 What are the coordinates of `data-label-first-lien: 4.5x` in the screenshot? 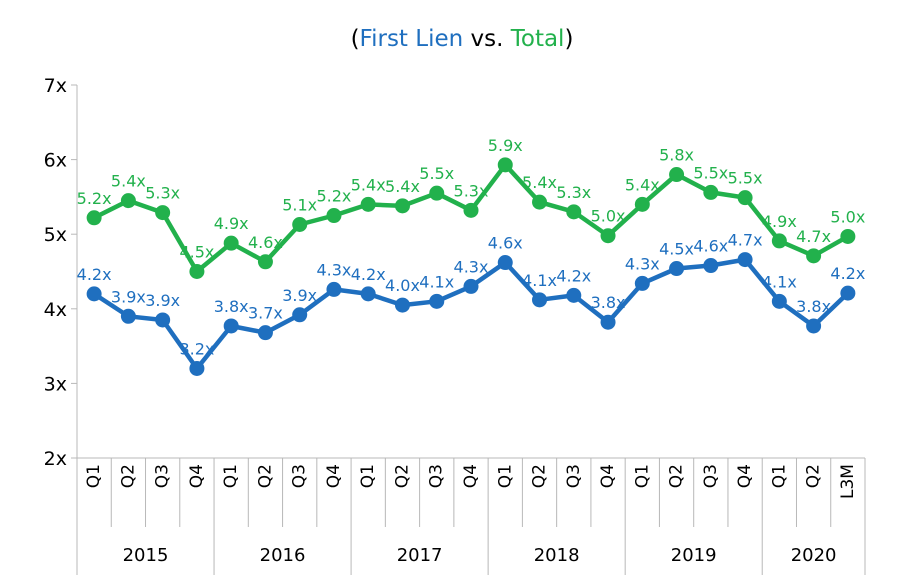 It's located at (676, 249).